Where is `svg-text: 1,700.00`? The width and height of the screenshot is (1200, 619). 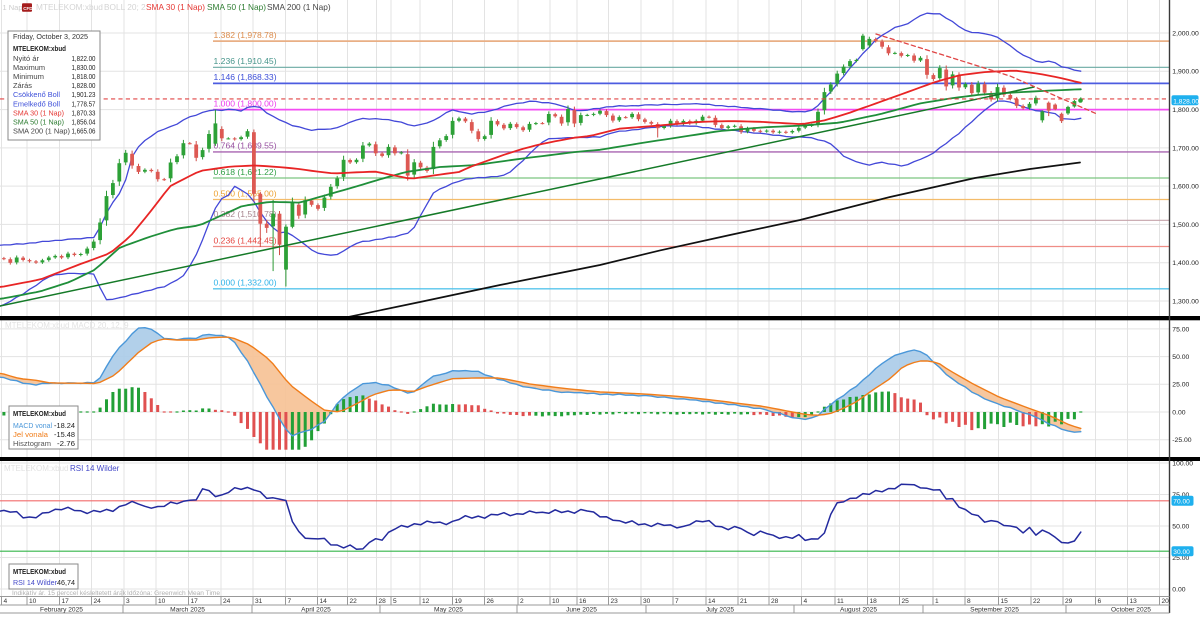
svg-text: 1,700.00 is located at coordinates (1185, 148).